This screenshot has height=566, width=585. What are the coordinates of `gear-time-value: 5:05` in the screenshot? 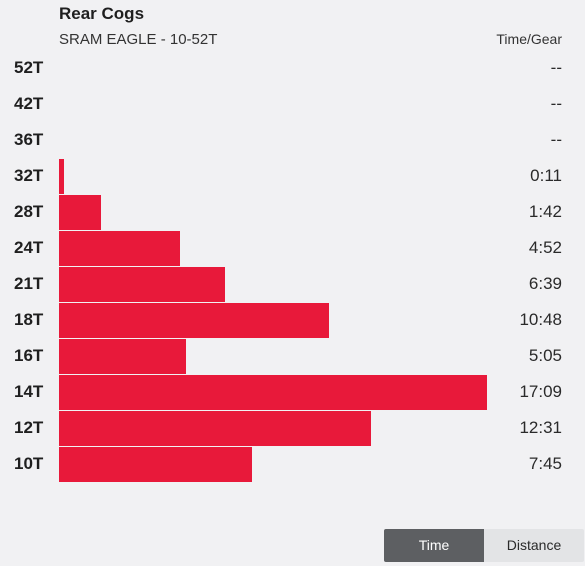 It's located at (545, 355).